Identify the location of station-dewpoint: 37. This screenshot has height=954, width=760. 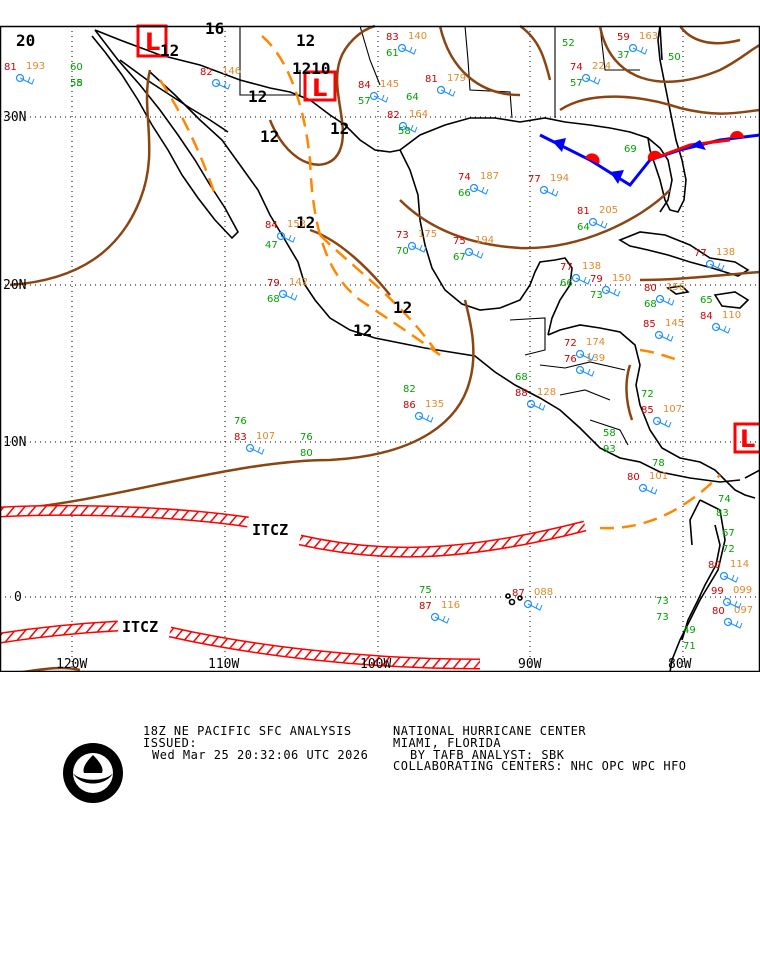
(623, 55).